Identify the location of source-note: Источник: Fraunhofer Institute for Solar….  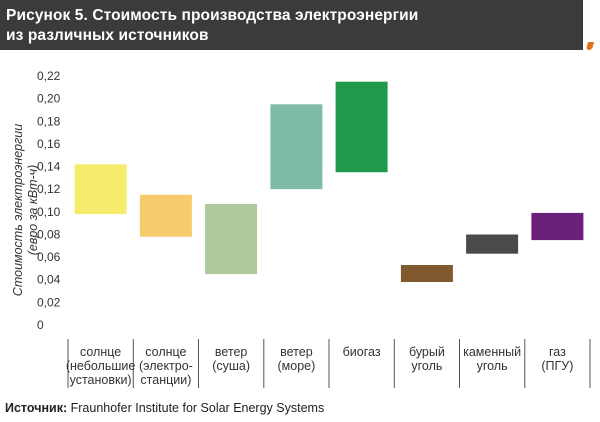
(164, 408).